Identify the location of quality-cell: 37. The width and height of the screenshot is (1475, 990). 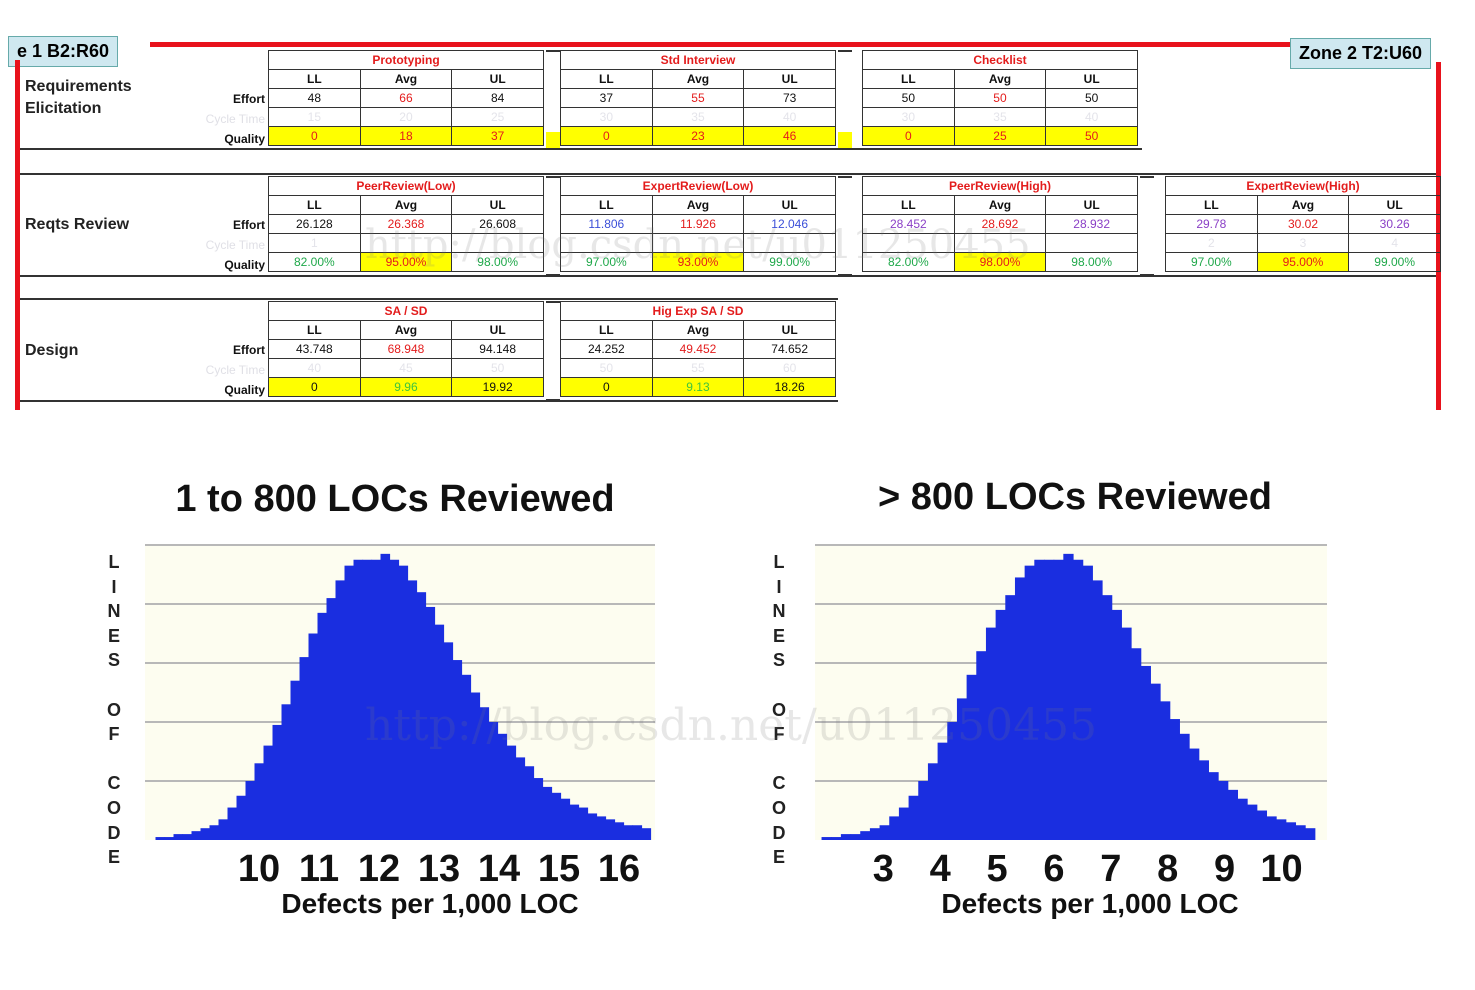
(497, 136).